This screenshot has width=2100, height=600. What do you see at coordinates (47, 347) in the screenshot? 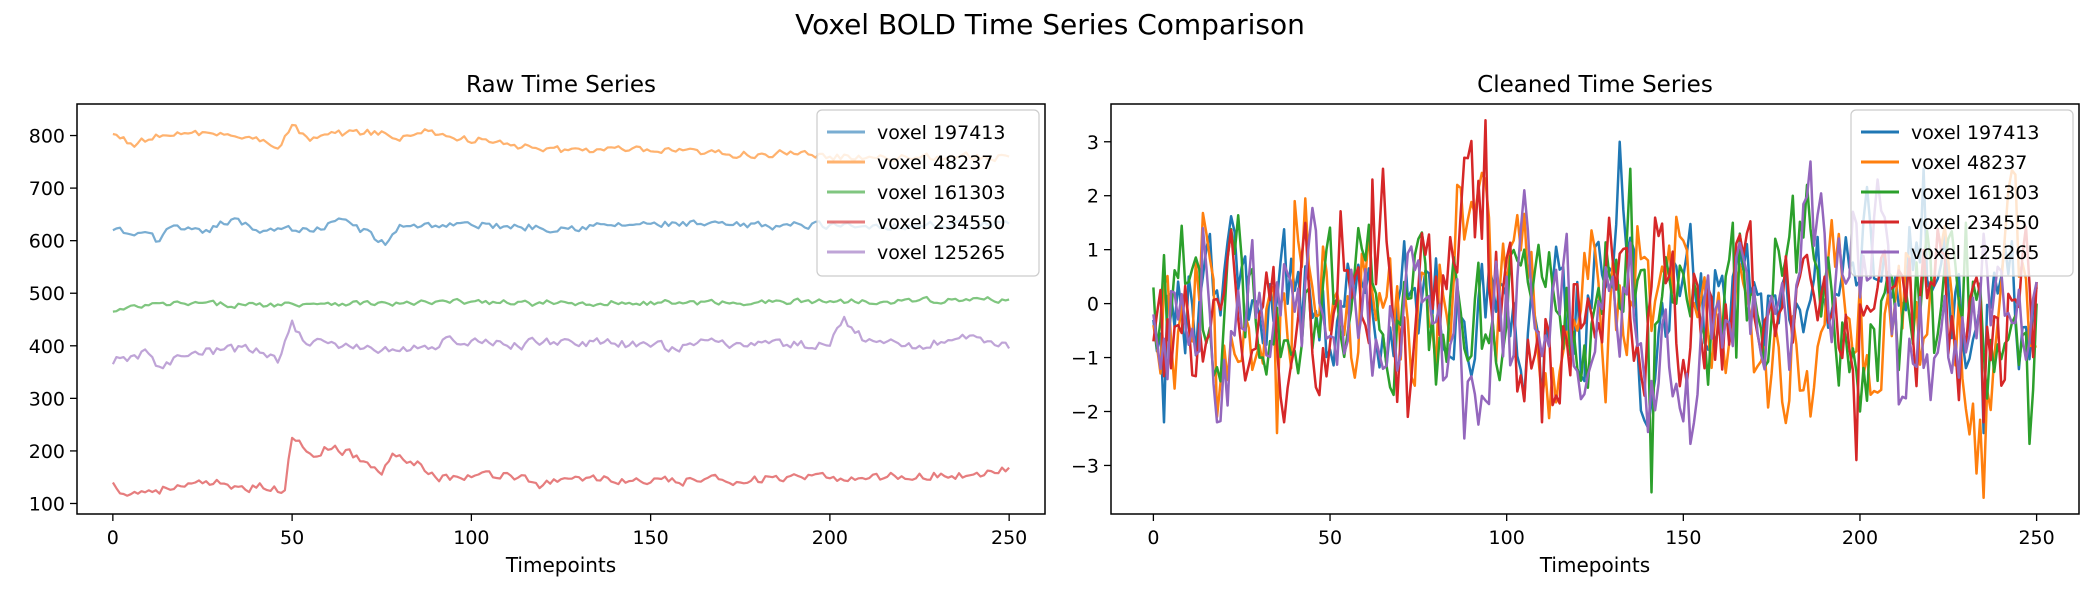
I see `y-tick-label: 400` at bounding box center [47, 347].